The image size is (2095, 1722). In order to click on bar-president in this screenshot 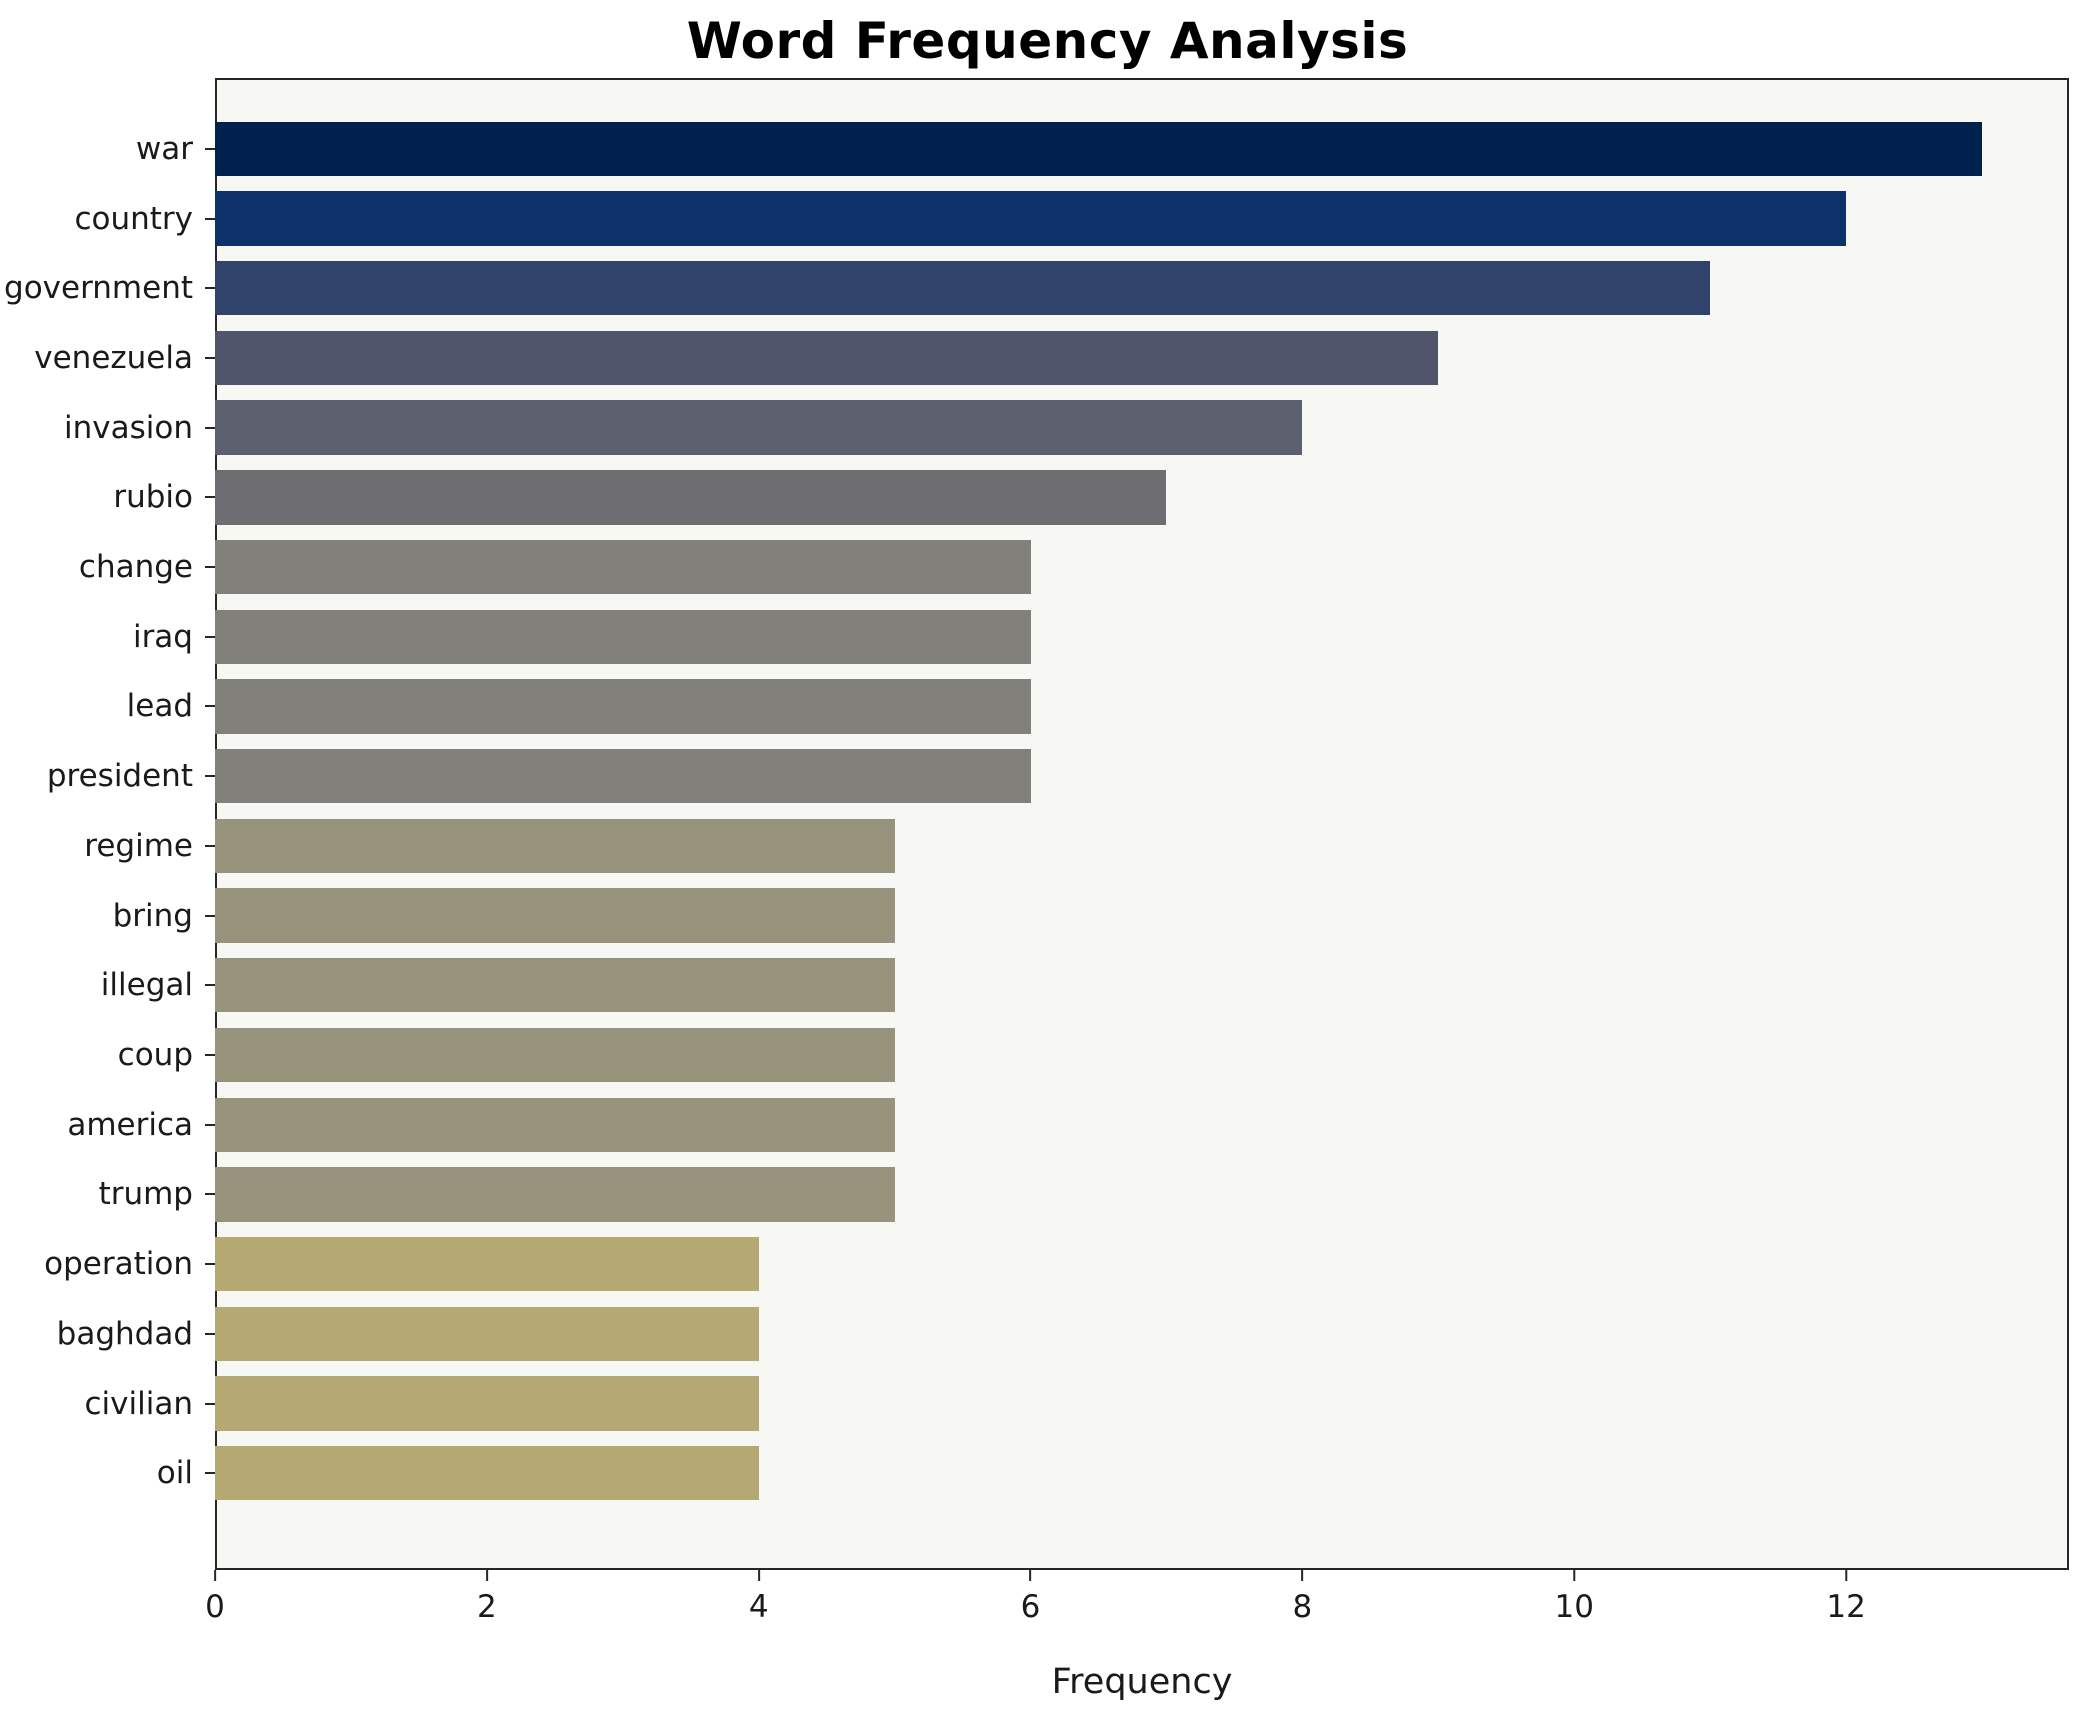, I will do `click(623, 776)`.